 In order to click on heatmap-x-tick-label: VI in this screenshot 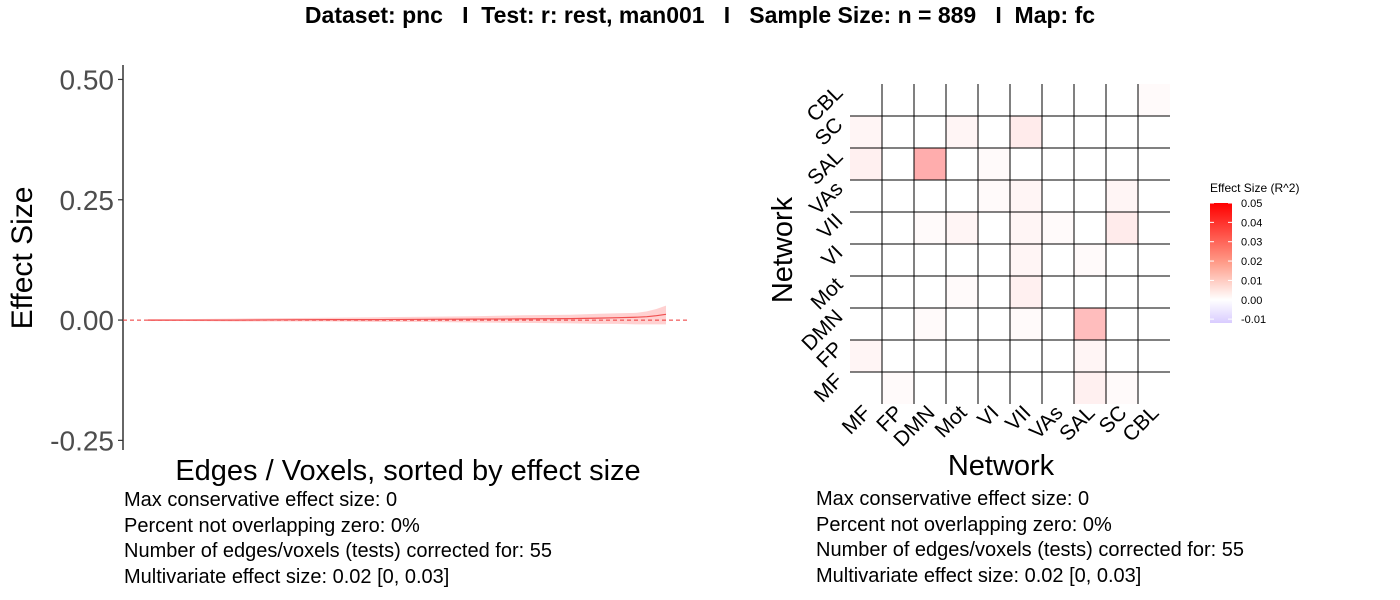, I will do `click(988, 416)`.